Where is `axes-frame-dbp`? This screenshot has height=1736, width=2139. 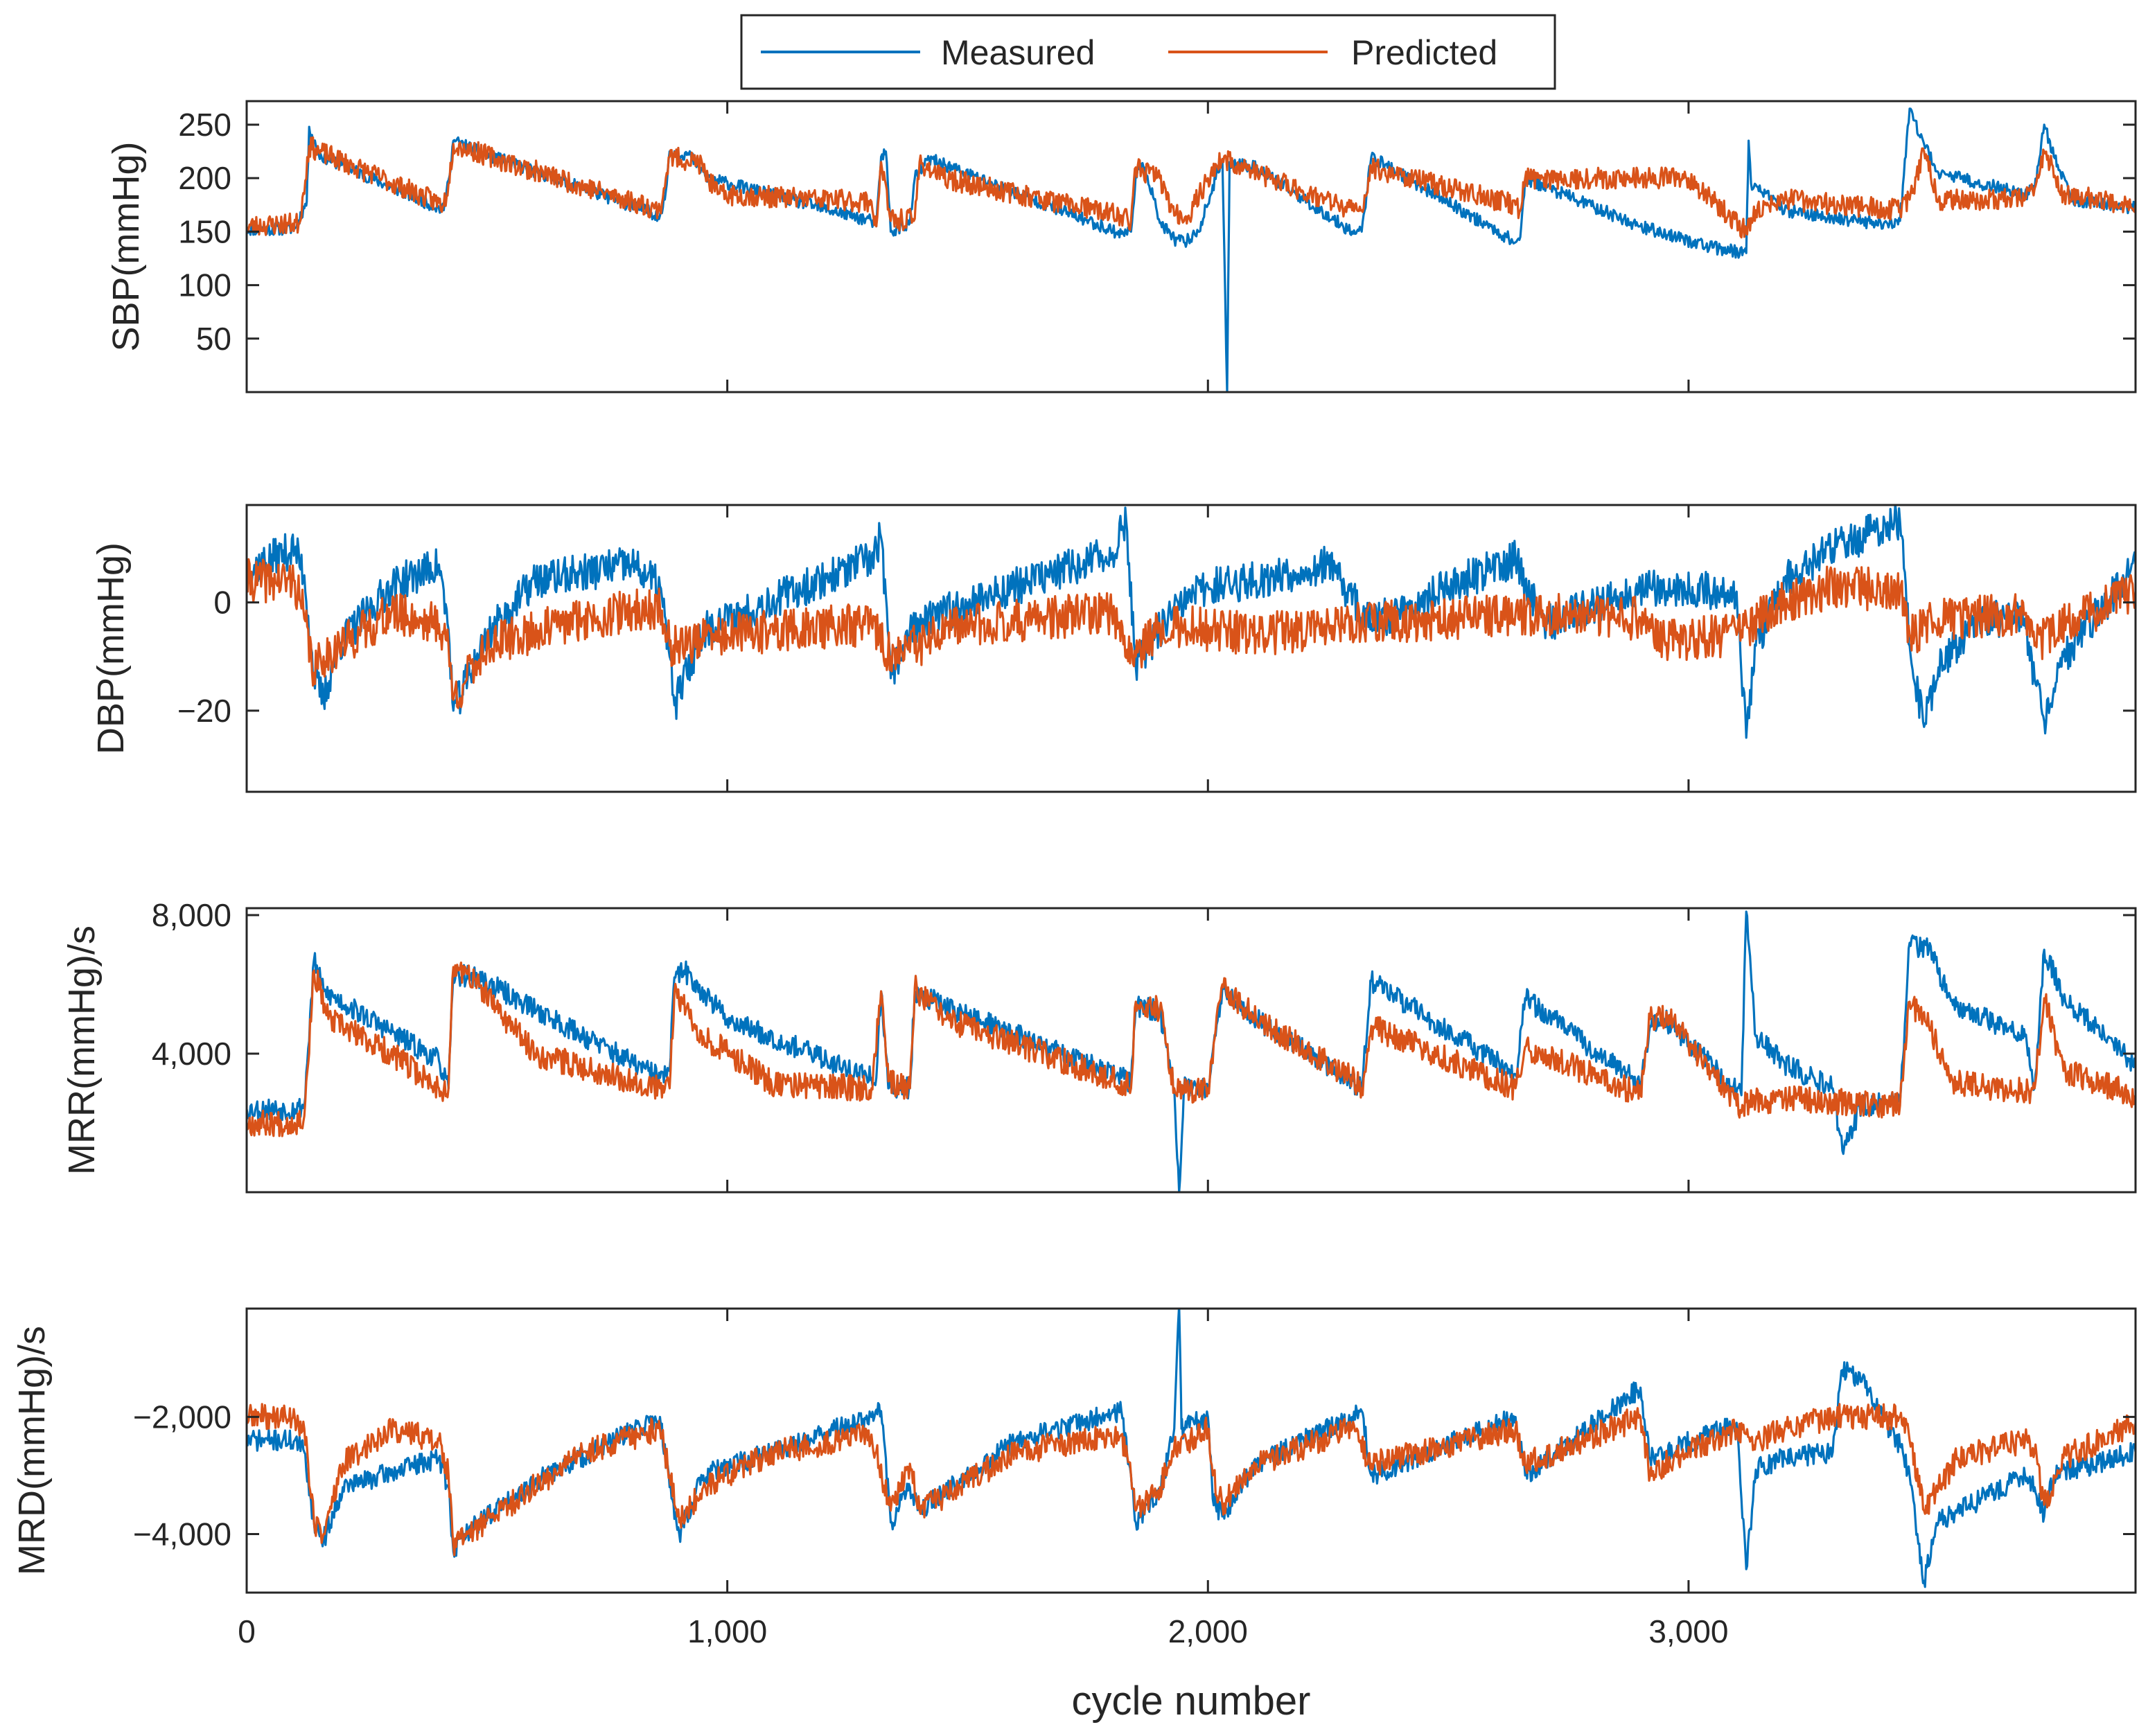 axes-frame-dbp is located at coordinates (1191, 648).